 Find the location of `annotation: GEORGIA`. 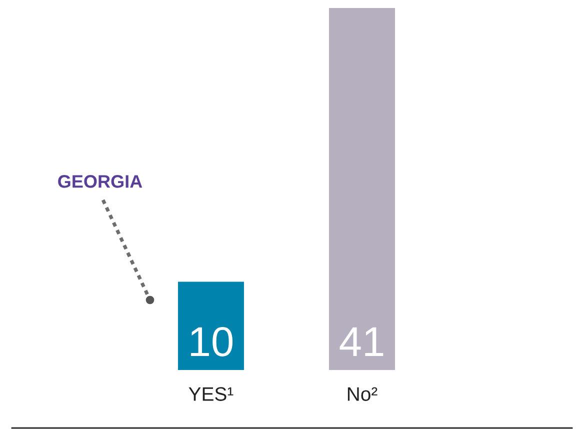

annotation: GEORGIA is located at coordinates (100, 181).